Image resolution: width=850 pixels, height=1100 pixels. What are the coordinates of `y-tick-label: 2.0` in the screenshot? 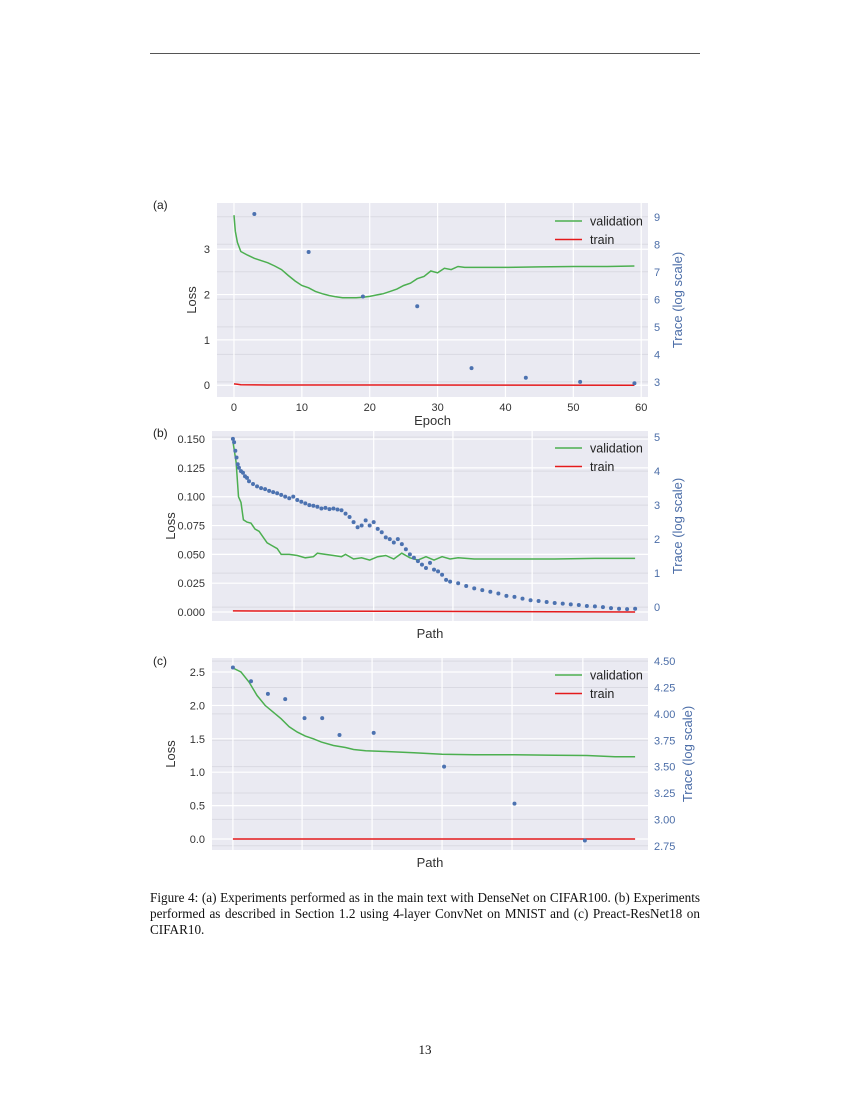 It's located at (197, 706).